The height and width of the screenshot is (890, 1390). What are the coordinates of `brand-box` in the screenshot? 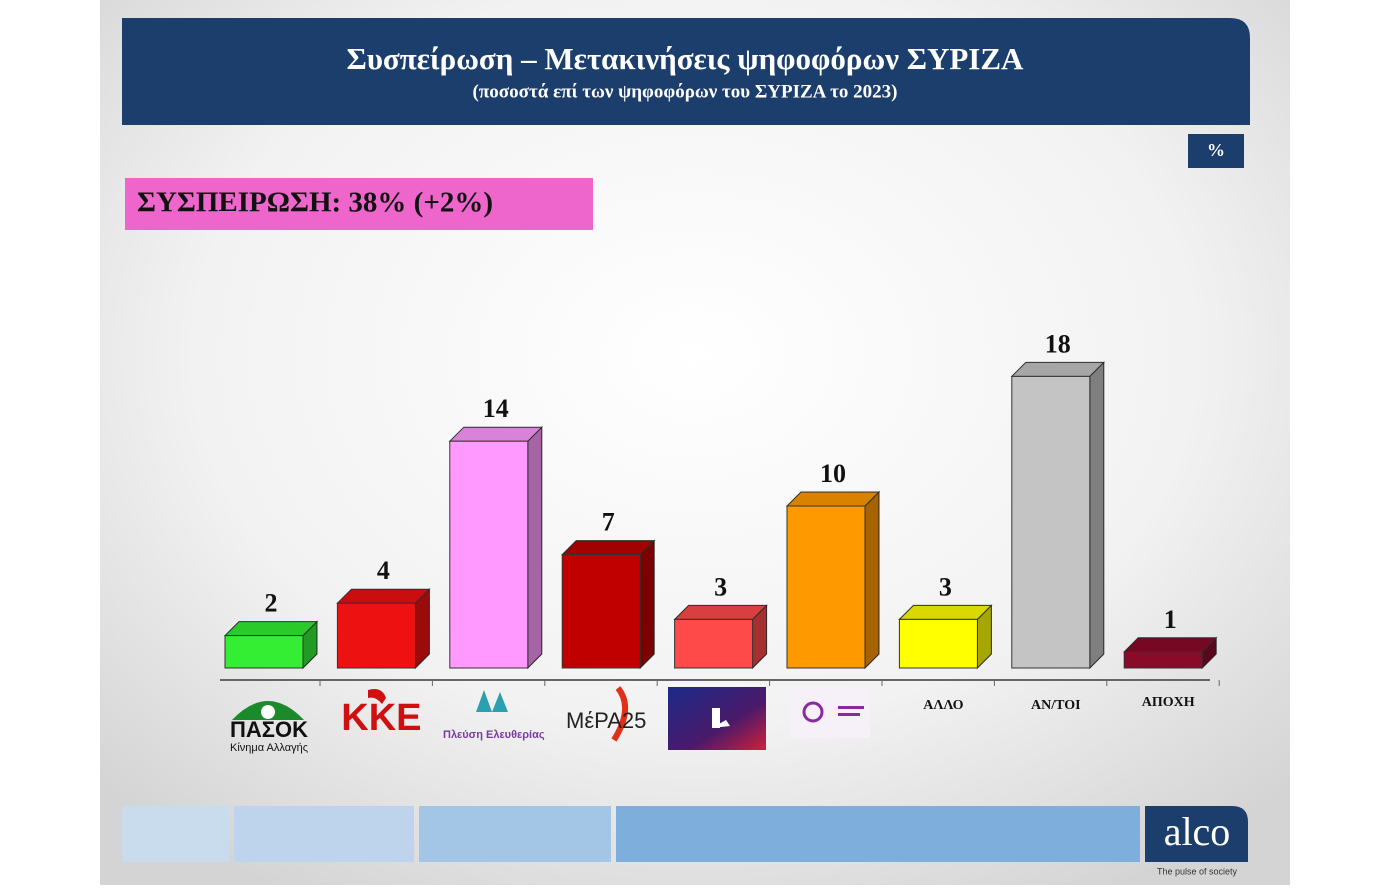 It's located at (1196, 834).